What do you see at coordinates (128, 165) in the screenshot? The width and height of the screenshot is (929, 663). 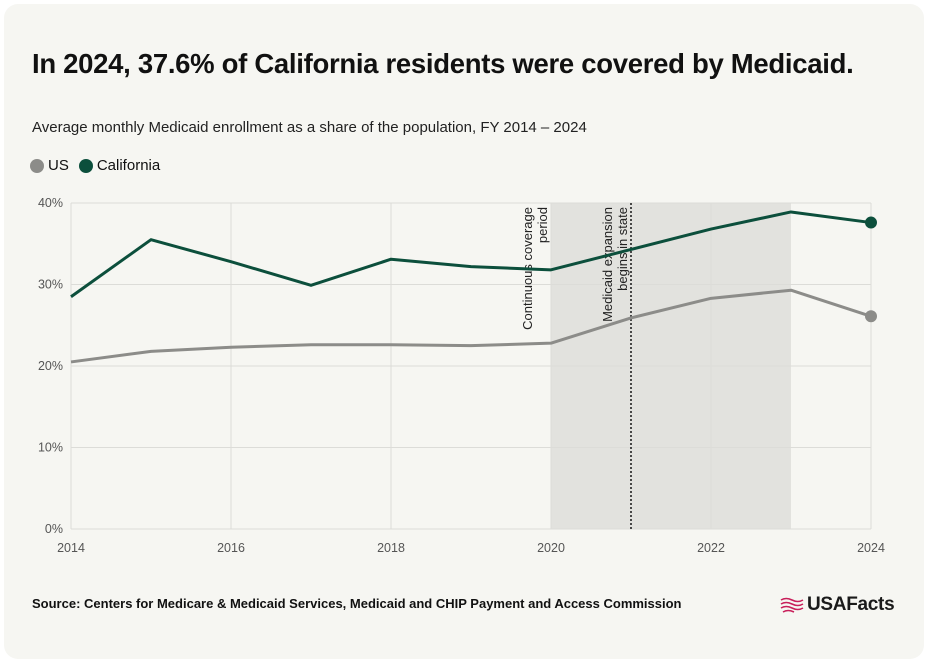 I see `legend-label-california: California` at bounding box center [128, 165].